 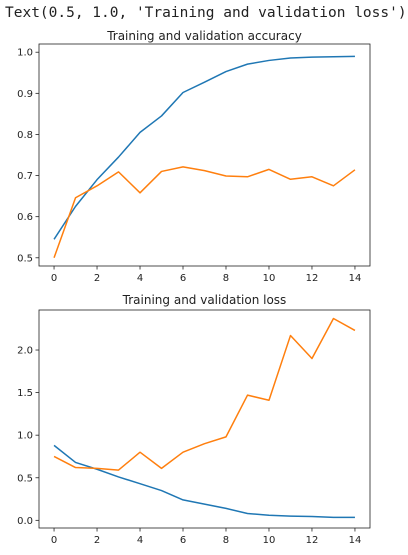 I want to click on accuracy-x-tick-label: 10, so click(x=269, y=278).